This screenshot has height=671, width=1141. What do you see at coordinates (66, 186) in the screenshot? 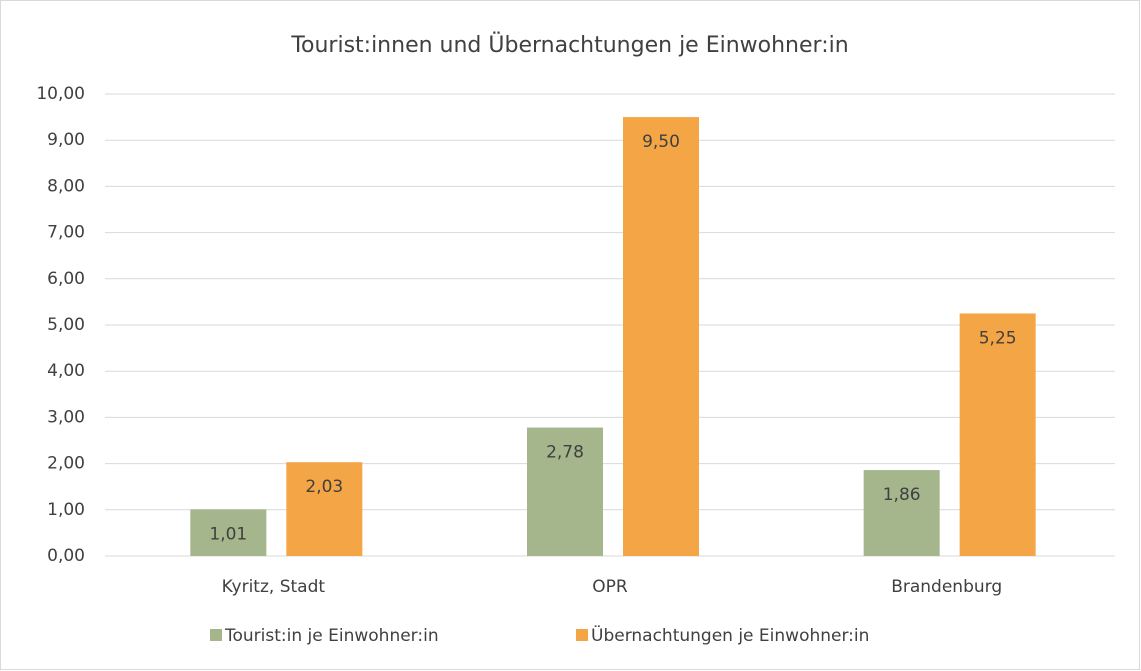
I see `y-tick-label: 8,00` at bounding box center [66, 186].